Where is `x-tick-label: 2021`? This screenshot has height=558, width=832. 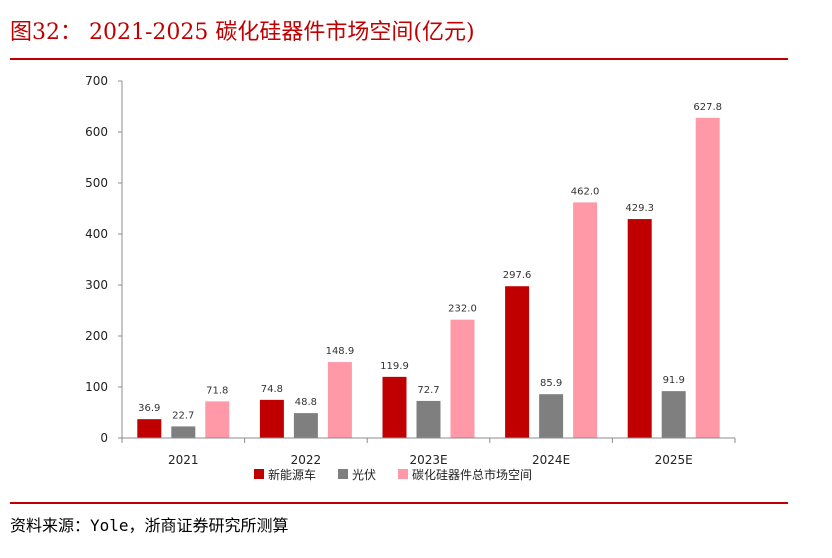
x-tick-label: 2021 is located at coordinates (183, 460).